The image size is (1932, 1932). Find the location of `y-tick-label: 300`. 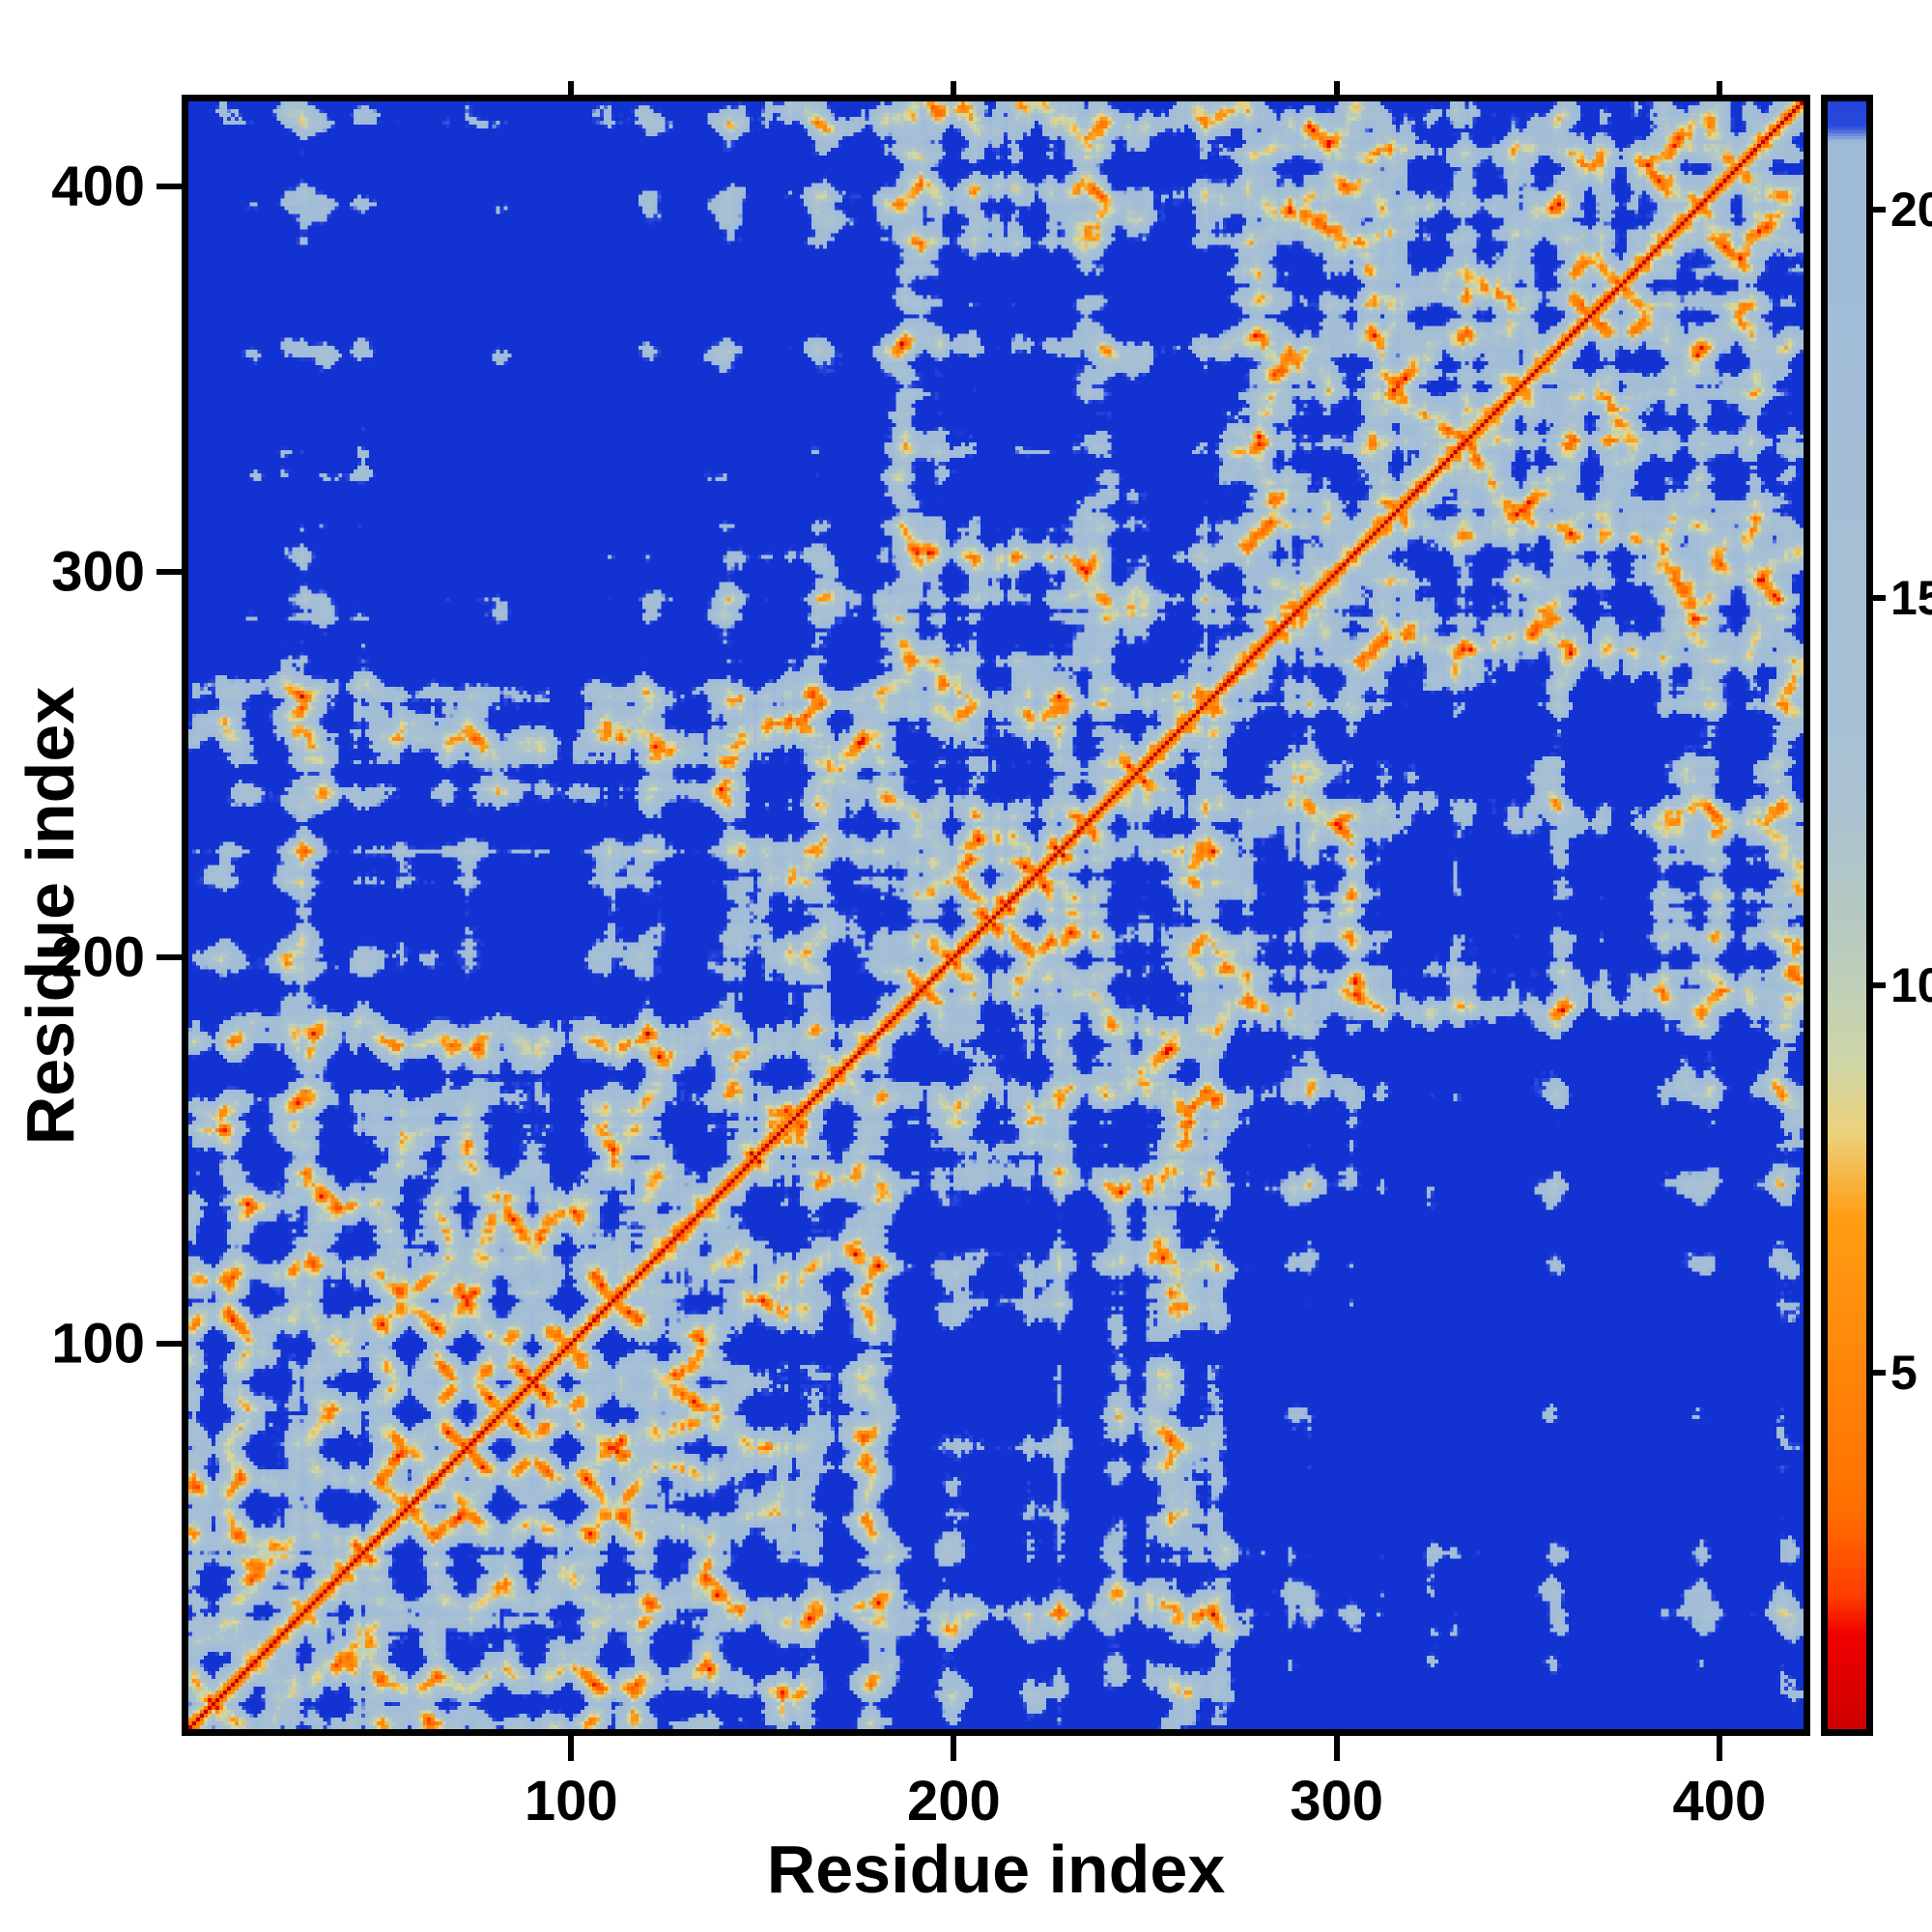

y-tick-label: 300 is located at coordinates (98, 572).